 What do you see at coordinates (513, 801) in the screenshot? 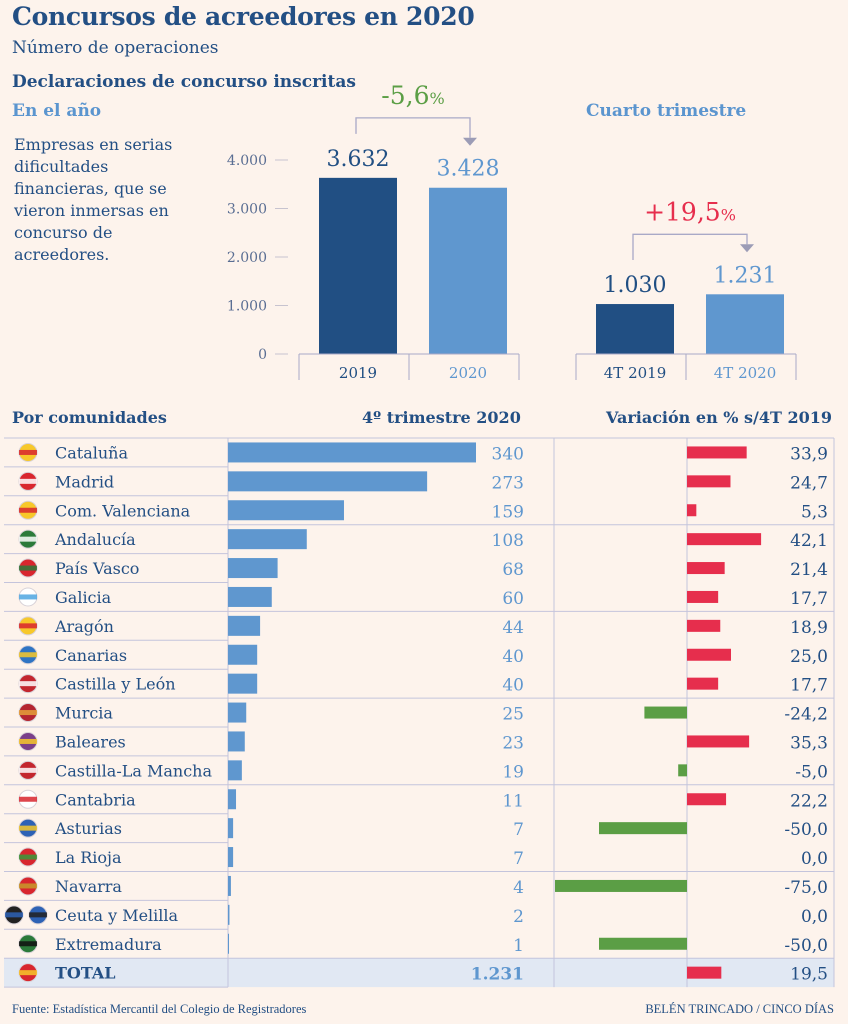
I see `q4-value-label: 11` at bounding box center [513, 801].